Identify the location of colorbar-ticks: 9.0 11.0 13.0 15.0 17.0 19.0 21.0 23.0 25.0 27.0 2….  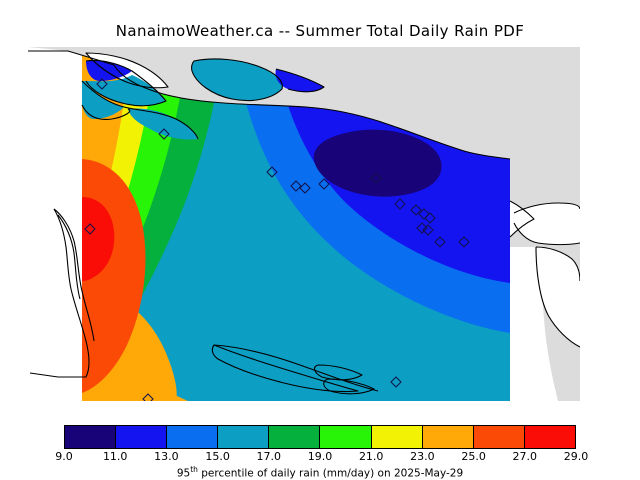
(321, 457).